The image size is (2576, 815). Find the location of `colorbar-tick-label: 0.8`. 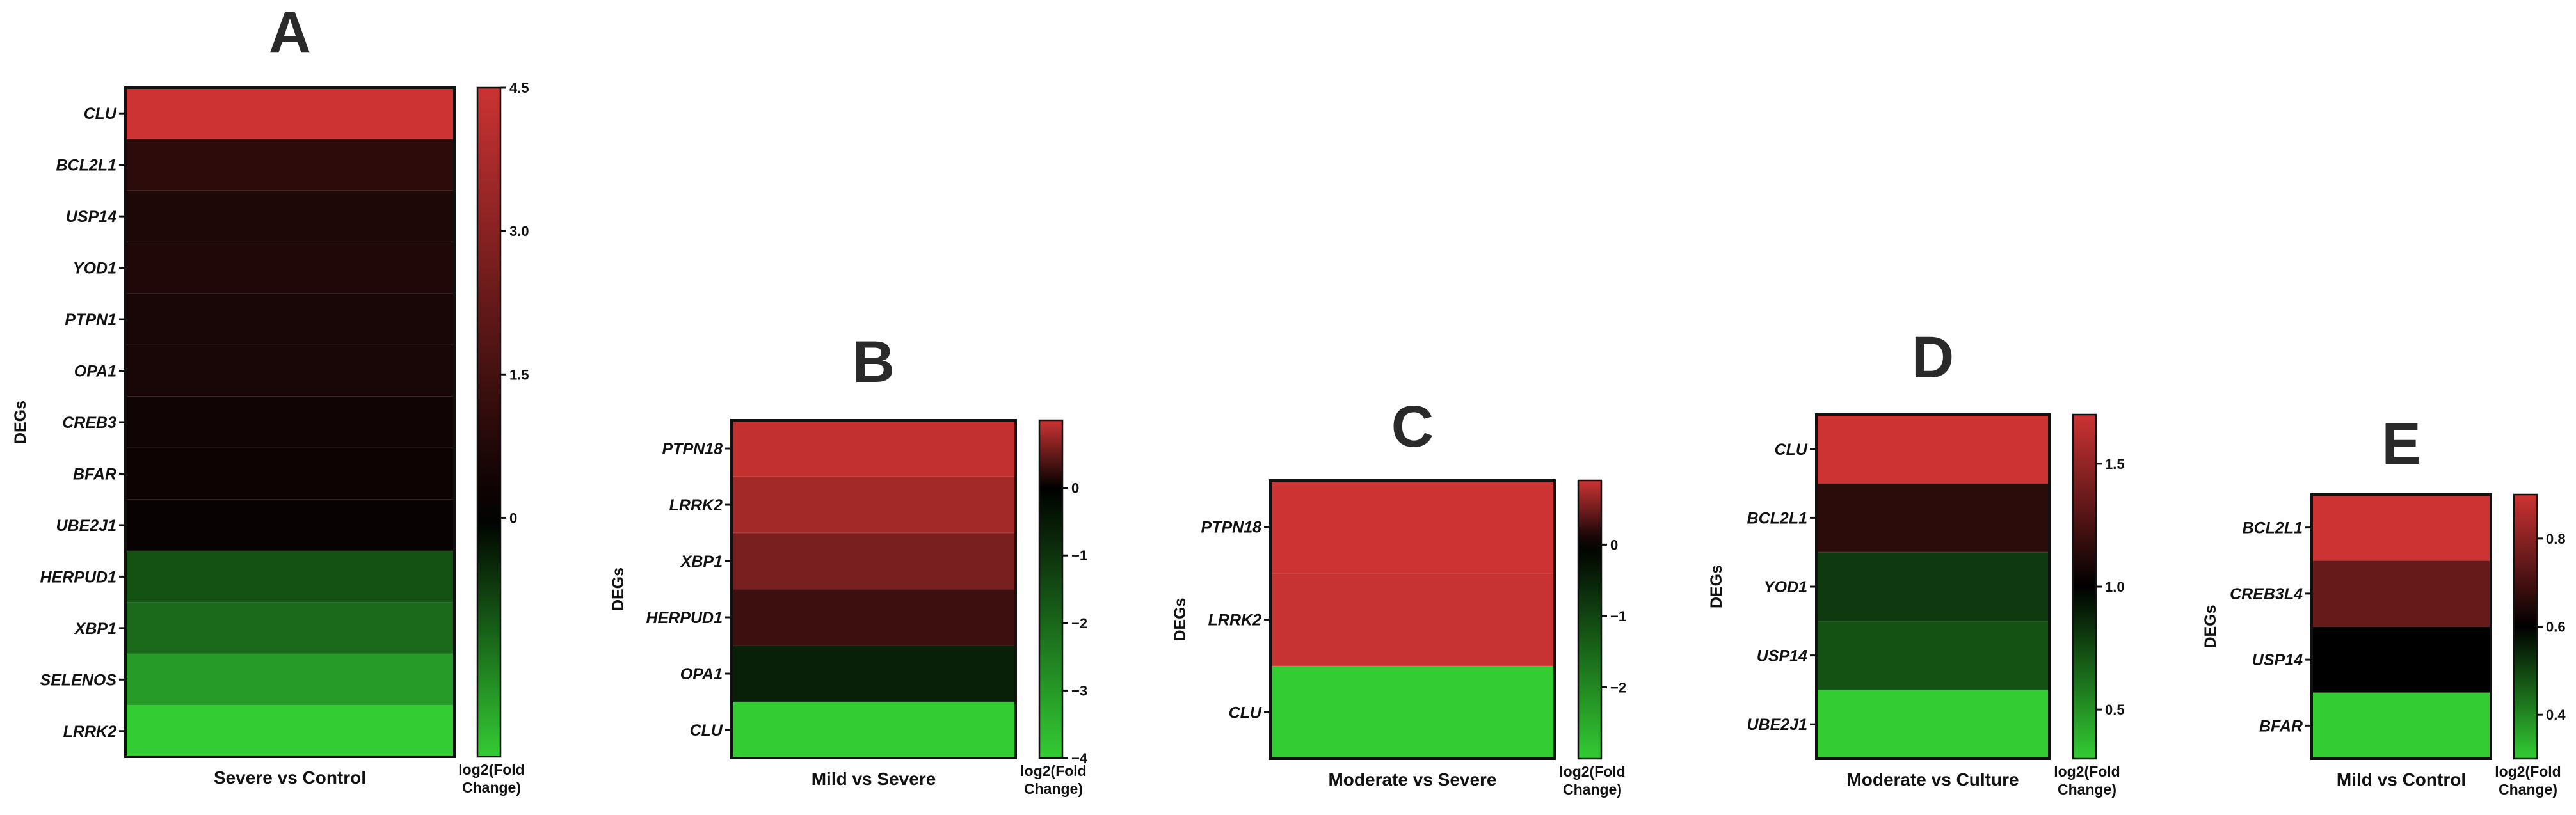

colorbar-tick-label: 0.8 is located at coordinates (2556, 539).